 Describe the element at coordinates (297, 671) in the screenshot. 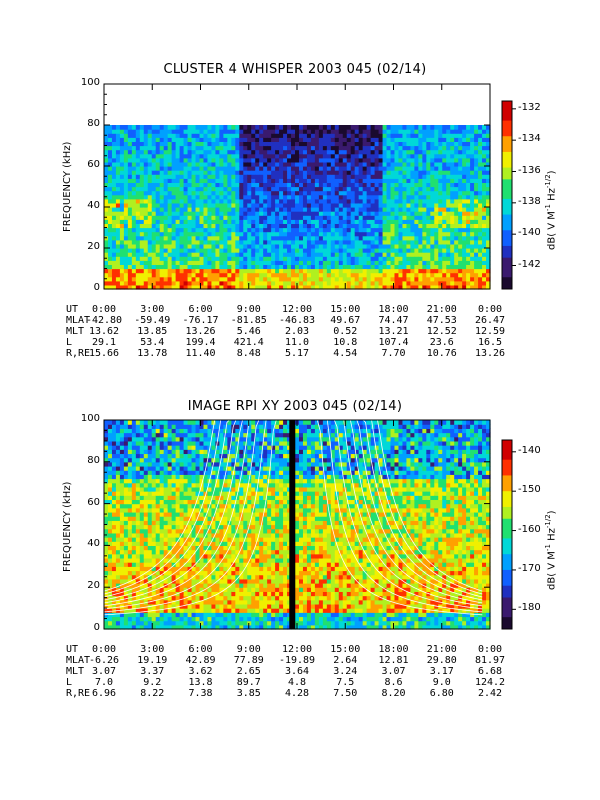

I see `orbit-value: 3.64` at that location.